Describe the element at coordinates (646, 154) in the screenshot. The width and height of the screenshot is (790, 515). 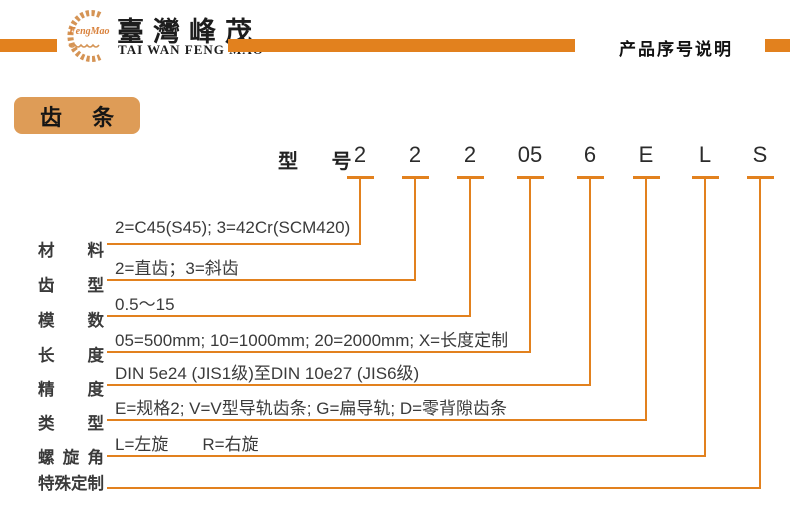
I see `model-char-type: E` at that location.